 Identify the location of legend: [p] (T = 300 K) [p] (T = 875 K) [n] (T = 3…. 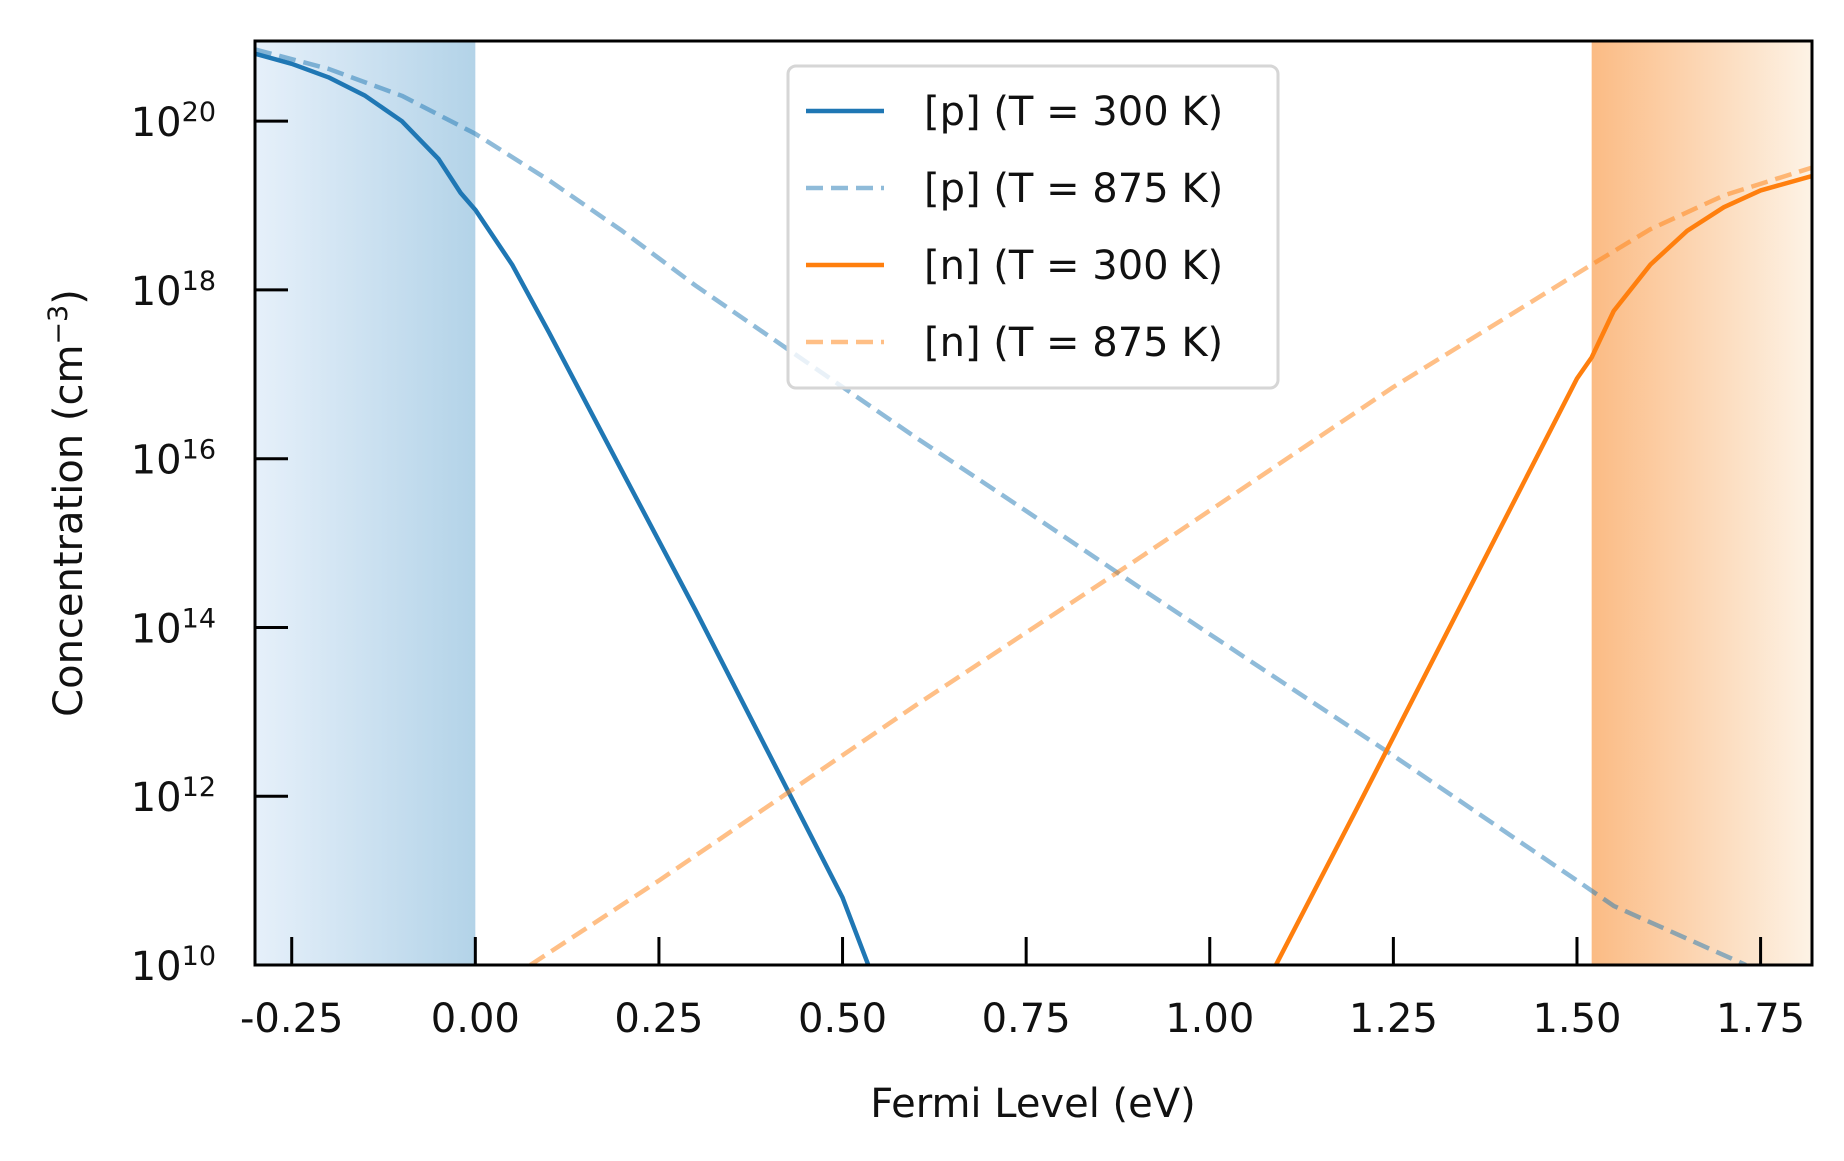
(1033, 227).